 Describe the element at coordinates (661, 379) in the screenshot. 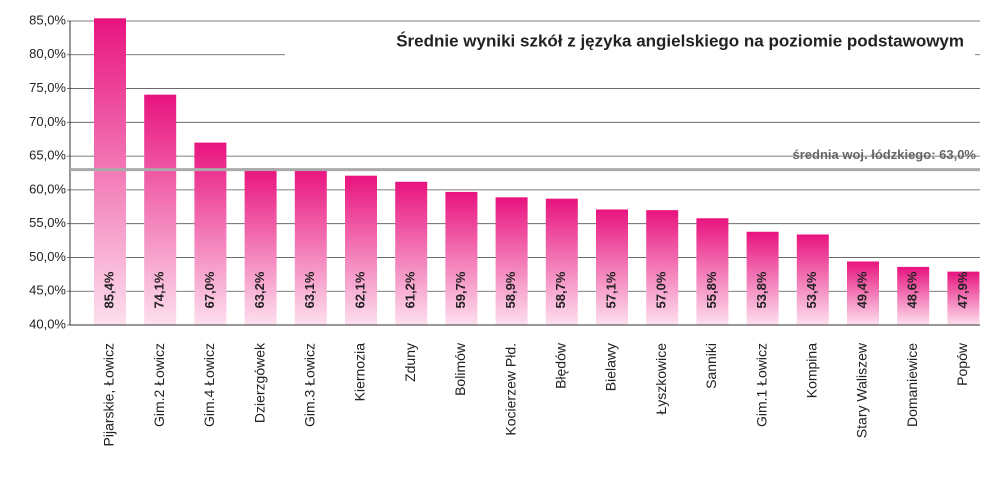

I see `x-tick-label: Łyszkowice` at that location.